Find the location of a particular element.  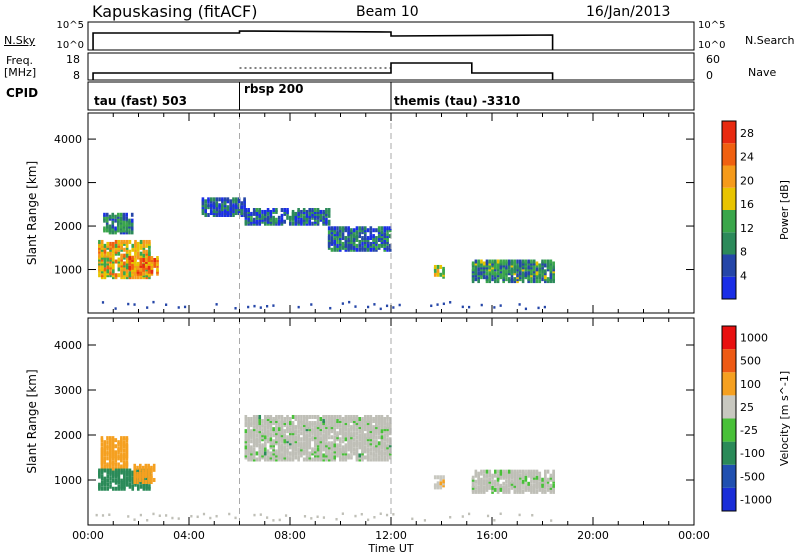

noise-panel-frame is located at coordinates (391, 36).